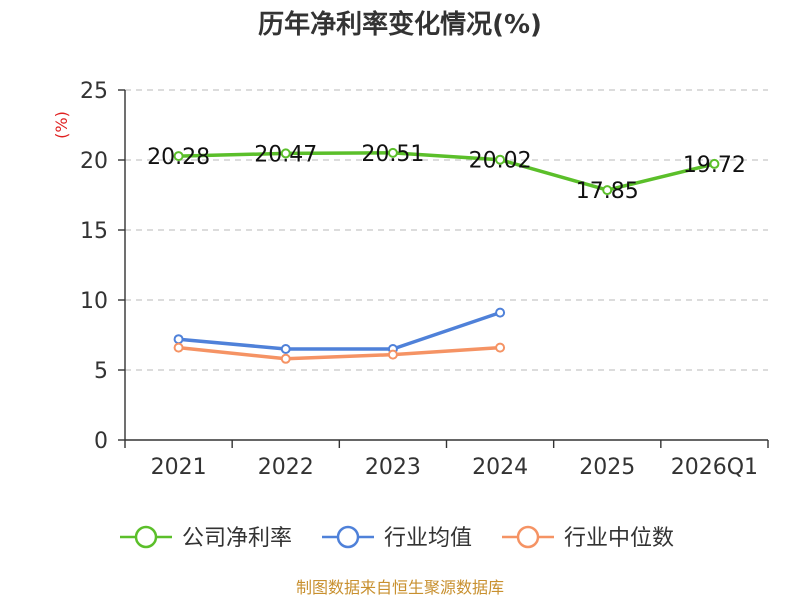 The width and height of the screenshot is (800, 600). I want to click on y-tick-label: 20, so click(94, 161).